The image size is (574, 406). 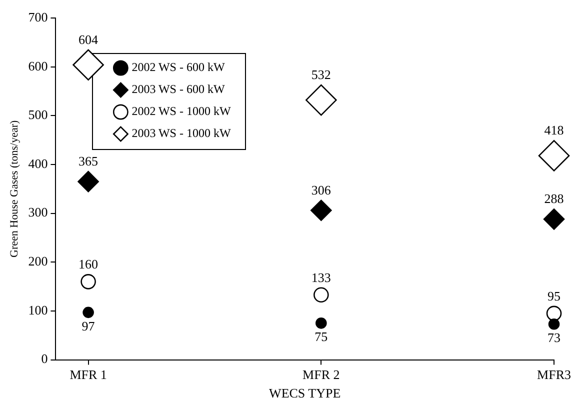 I want to click on data-label: 365, so click(x=88, y=161).